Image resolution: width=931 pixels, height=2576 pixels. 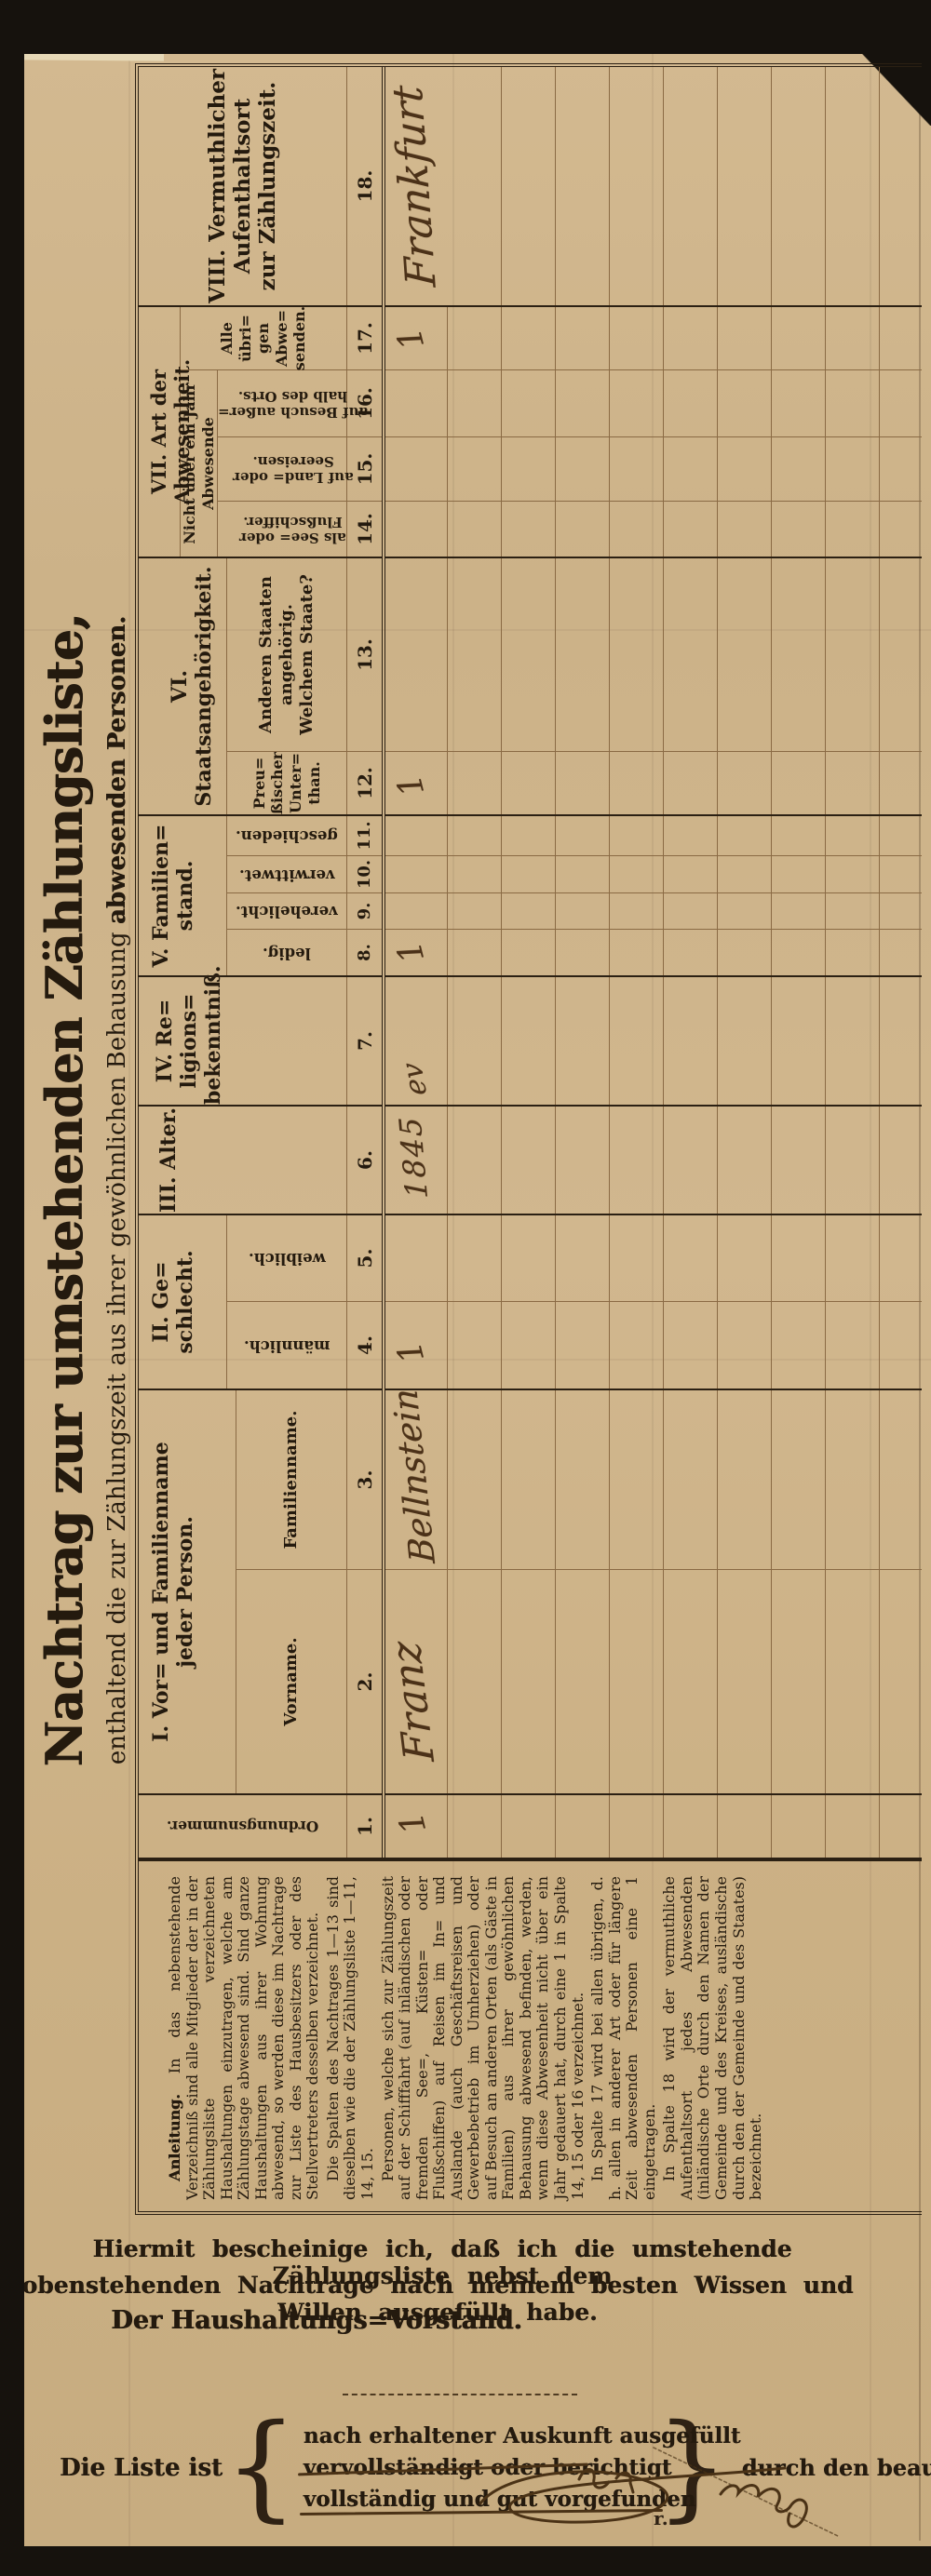 What do you see at coordinates (417, 469) in the screenshot?
I see `cell-row1-reisen` at bounding box center [417, 469].